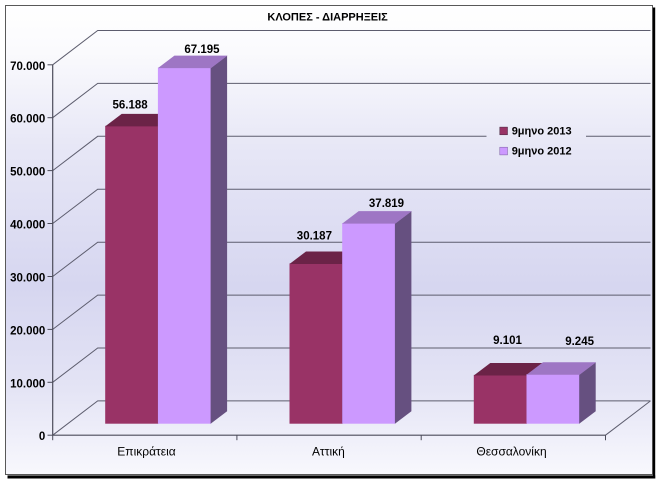 Image resolution: width=661 pixels, height=483 pixels. I want to click on svg-text: Θεσσαλονίκη, so click(511, 452).